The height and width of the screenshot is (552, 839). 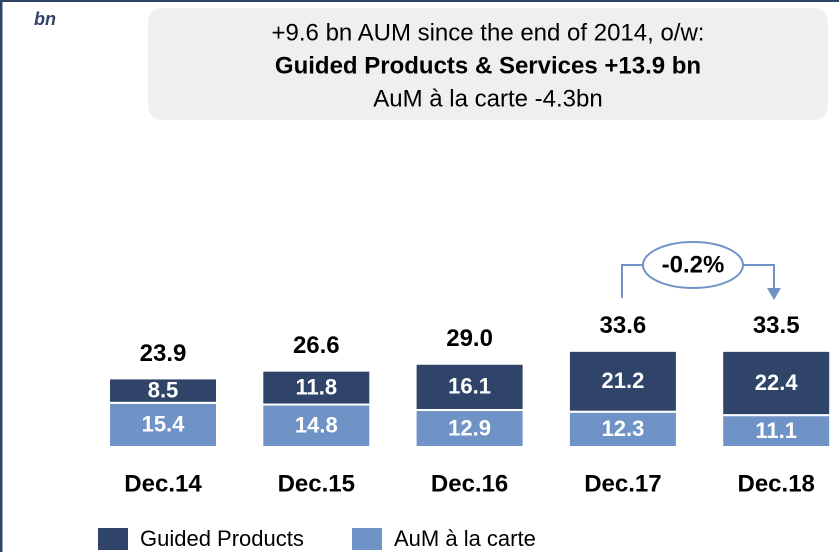 What do you see at coordinates (623, 325) in the screenshot?
I see `total-label: 33.6` at bounding box center [623, 325].